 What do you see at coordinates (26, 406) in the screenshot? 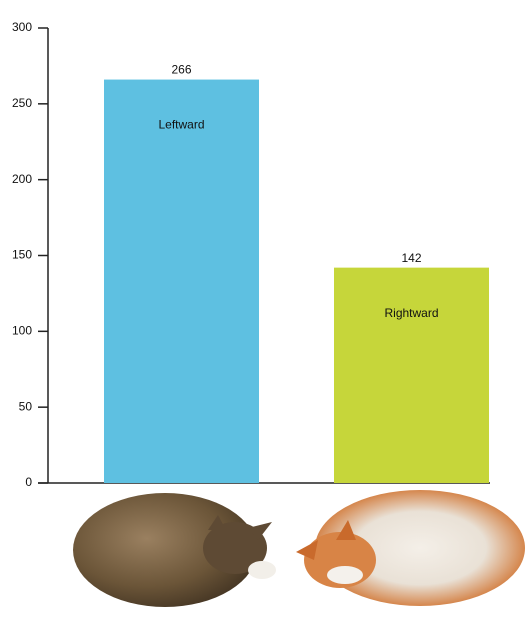
I see `y-tick-label: 50` at bounding box center [26, 406].